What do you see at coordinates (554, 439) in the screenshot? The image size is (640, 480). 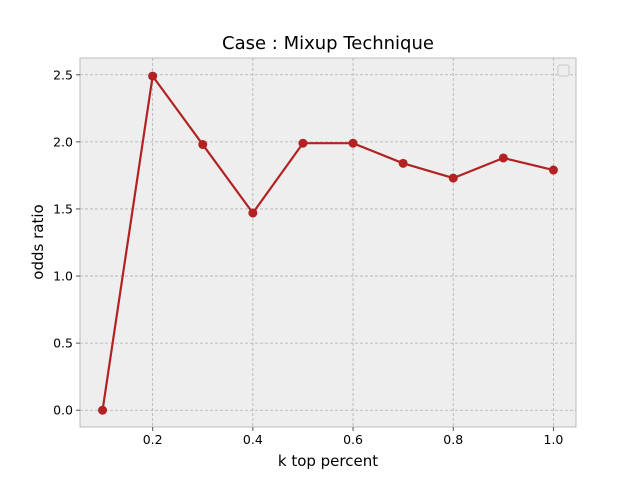 I see `x-tick-label: 1.0` at bounding box center [554, 439].